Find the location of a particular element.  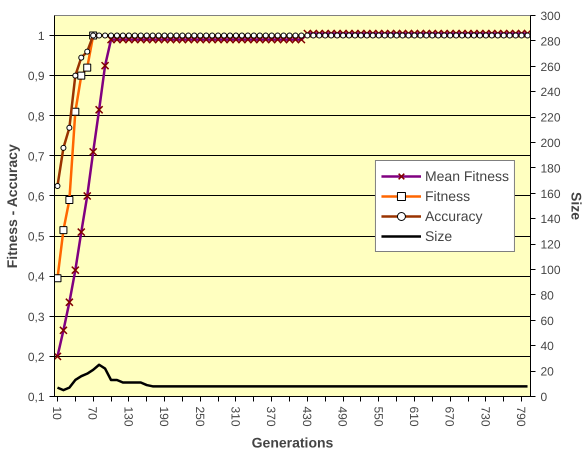

x-tick-label: 490 is located at coordinates (343, 416).